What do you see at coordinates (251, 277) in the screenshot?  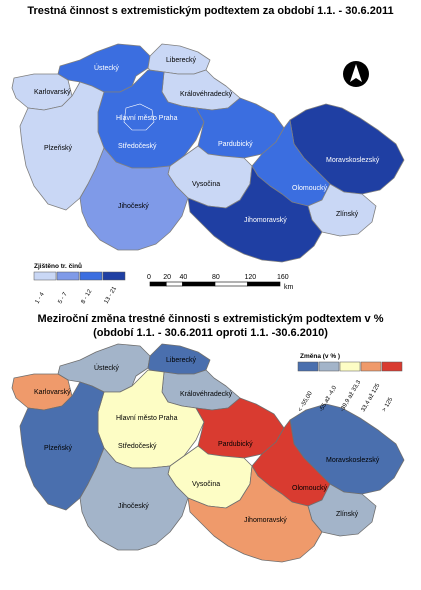 I see `scale-tick: 120` at bounding box center [251, 277].